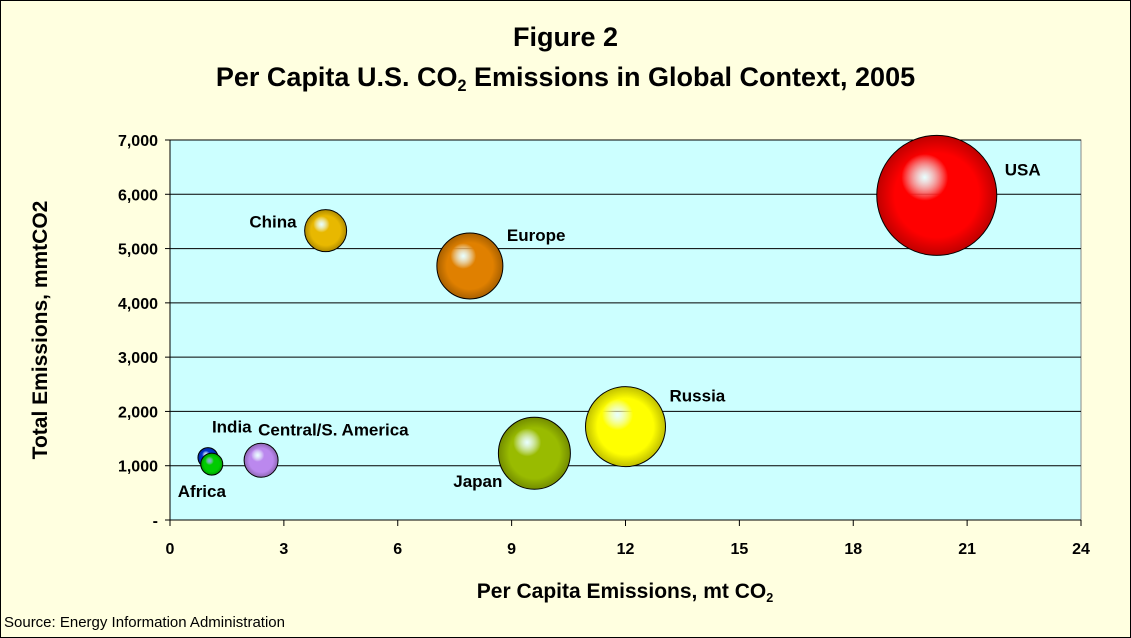  What do you see at coordinates (138, 467) in the screenshot?
I see `y-tick-label-1: 1,000` at bounding box center [138, 467].